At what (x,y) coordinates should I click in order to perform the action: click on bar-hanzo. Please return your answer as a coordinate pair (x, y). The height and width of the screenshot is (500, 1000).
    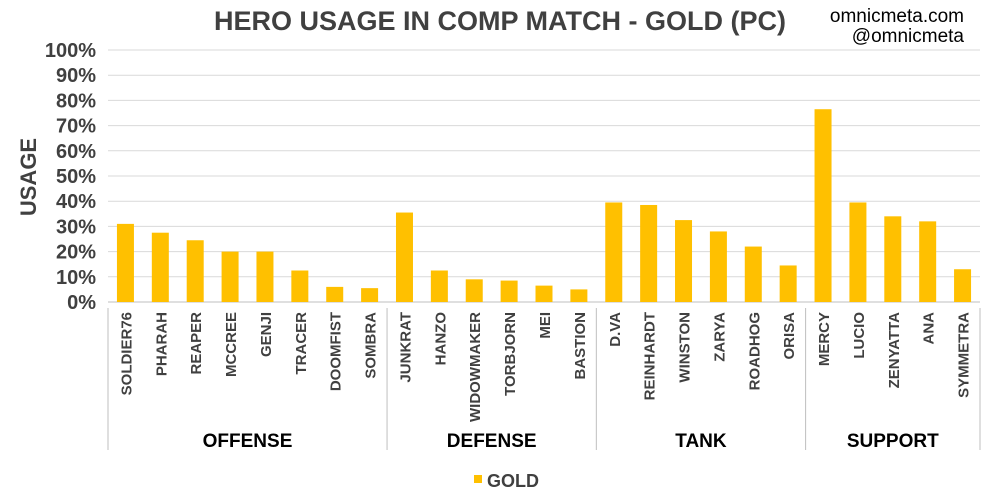
    Looking at the image, I should click on (439, 286).